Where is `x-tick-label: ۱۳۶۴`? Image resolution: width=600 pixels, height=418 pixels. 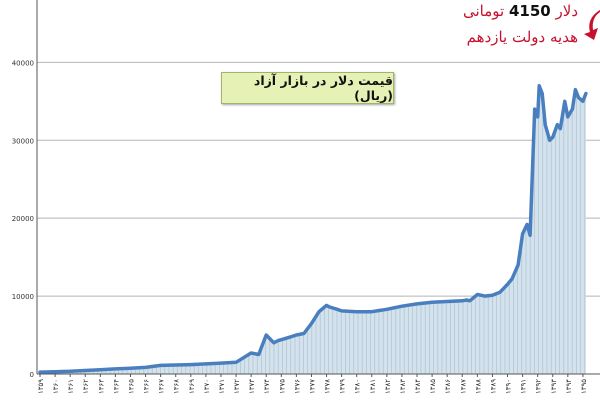 x-tick-label: ۱۳۶۴ is located at coordinates (116, 386).